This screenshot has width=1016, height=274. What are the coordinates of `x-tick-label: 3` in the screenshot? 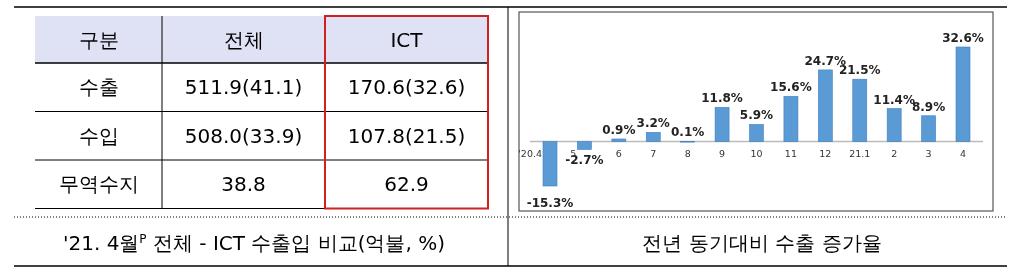 It's located at (928, 153).